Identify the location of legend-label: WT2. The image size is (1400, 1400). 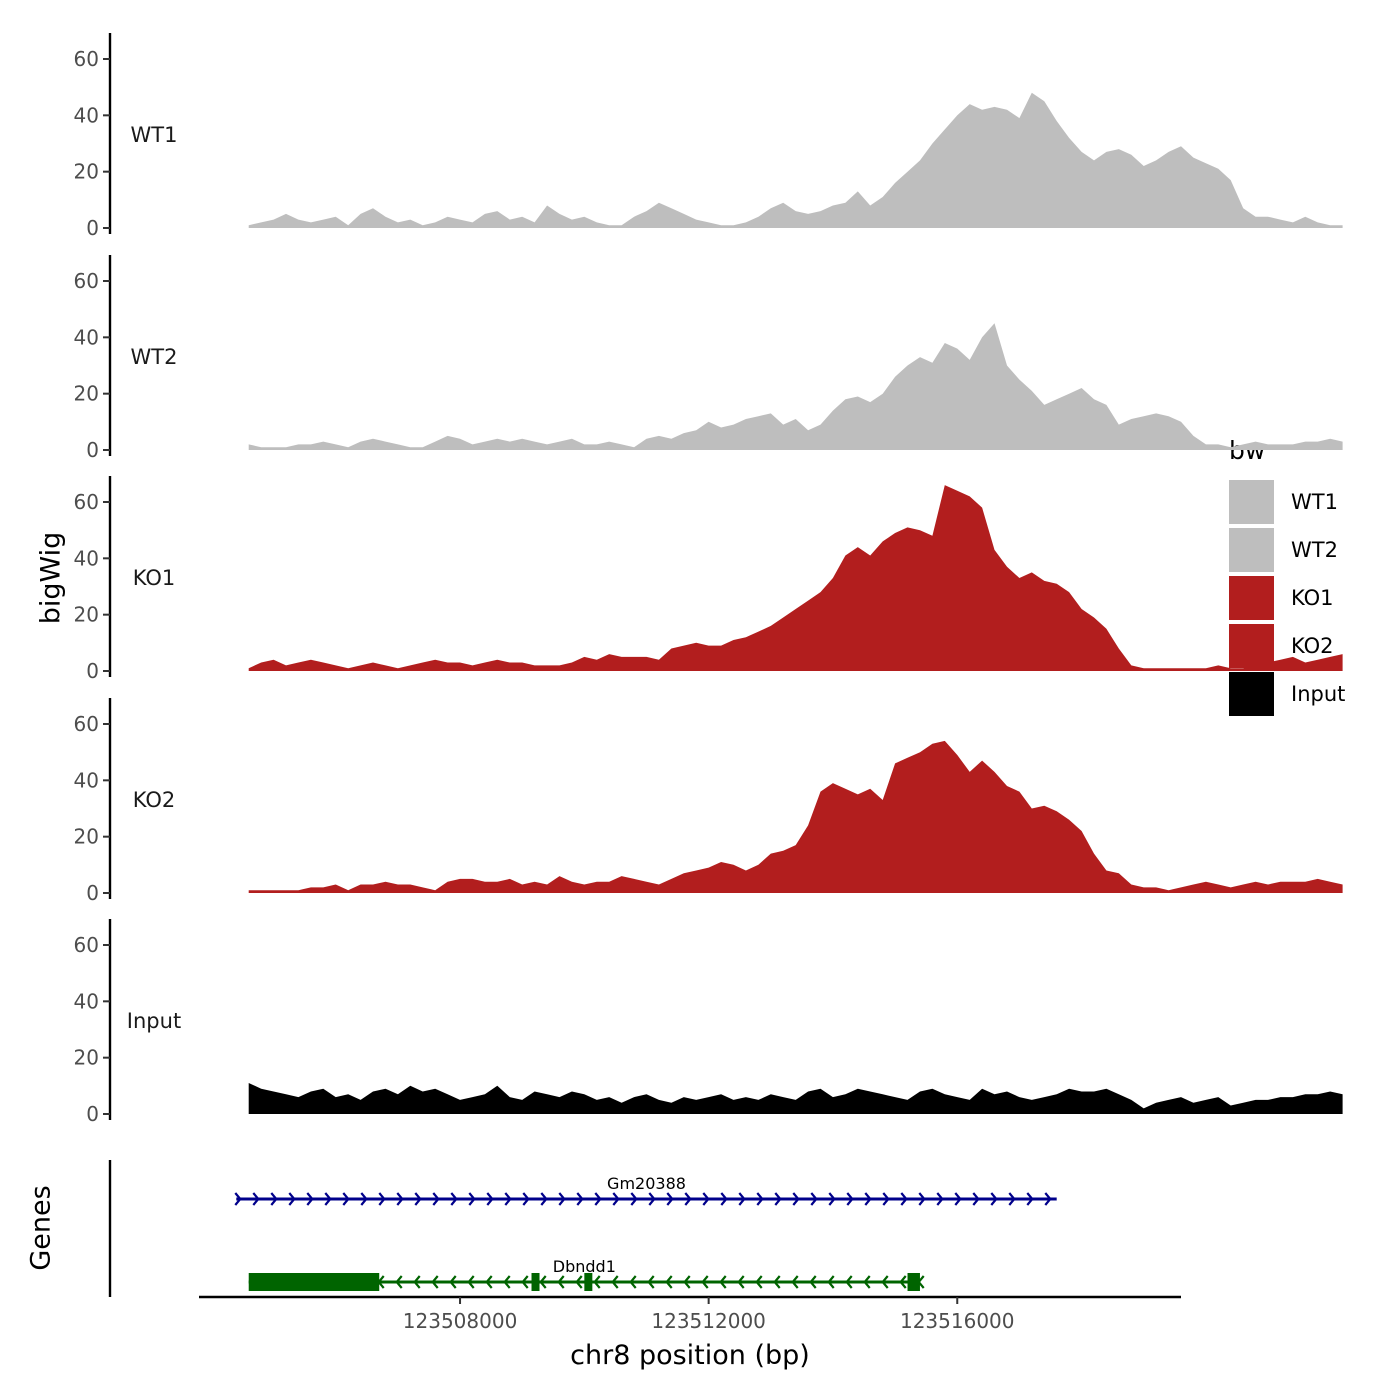
(1314, 550).